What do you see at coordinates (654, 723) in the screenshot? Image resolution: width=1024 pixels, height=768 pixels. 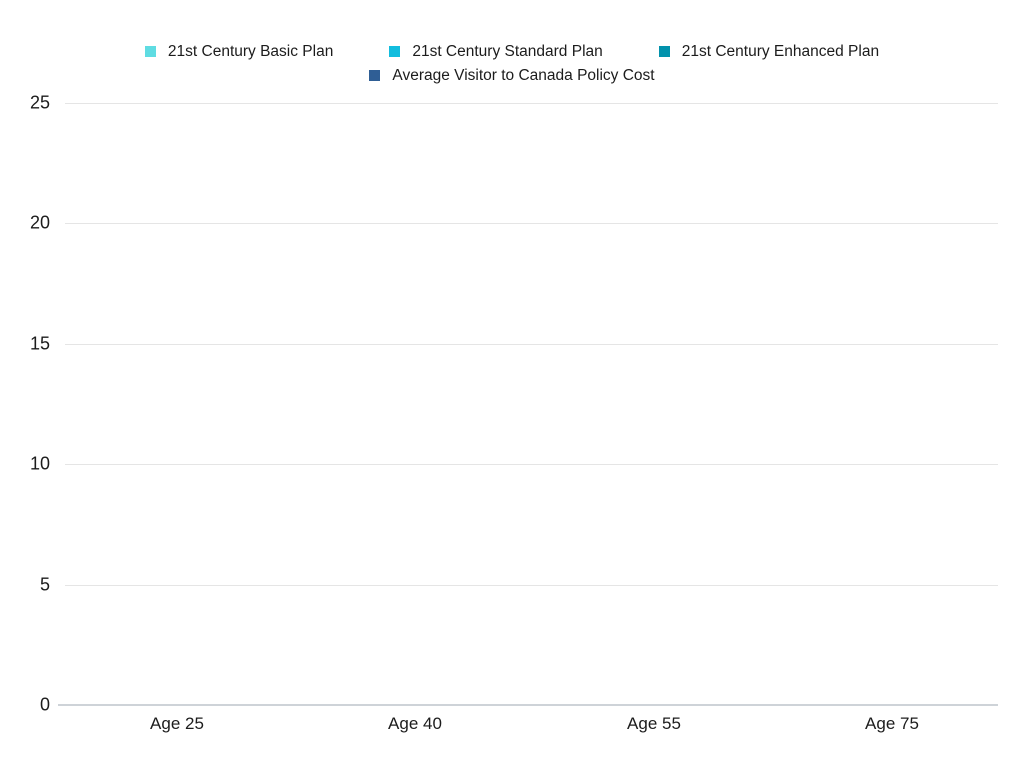 I see `x-axis-label: Age 55` at bounding box center [654, 723].